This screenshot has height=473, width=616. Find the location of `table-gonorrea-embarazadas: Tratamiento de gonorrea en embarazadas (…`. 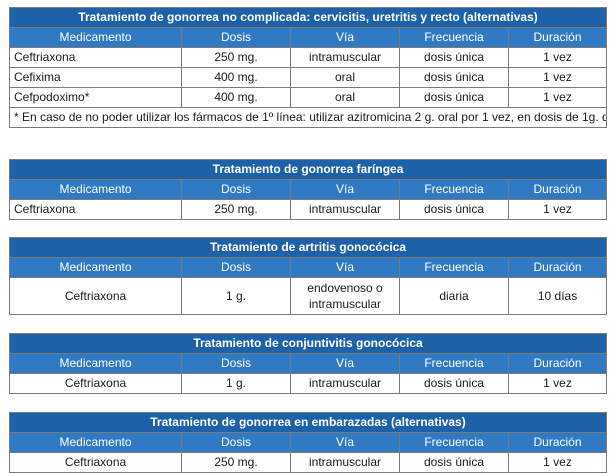

table-gonorrea-embarazadas: Tratamiento de gonorrea en embarazadas (… is located at coordinates (308, 442).